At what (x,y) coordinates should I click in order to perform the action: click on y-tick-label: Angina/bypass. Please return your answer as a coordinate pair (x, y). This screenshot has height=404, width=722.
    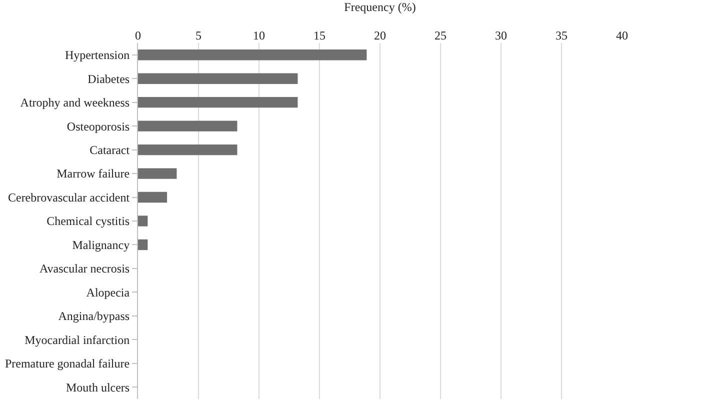
    Looking at the image, I should click on (94, 316).